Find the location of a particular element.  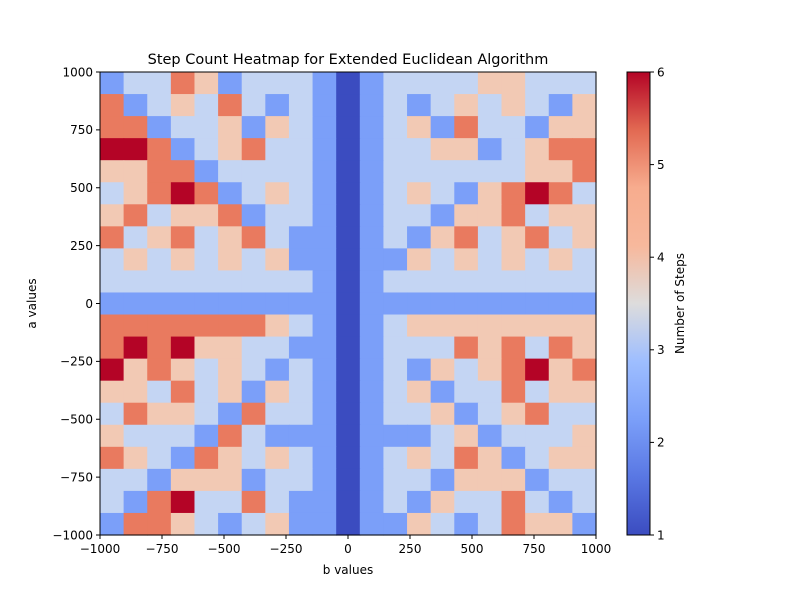

y-tick-label: 500 is located at coordinates (81, 188).